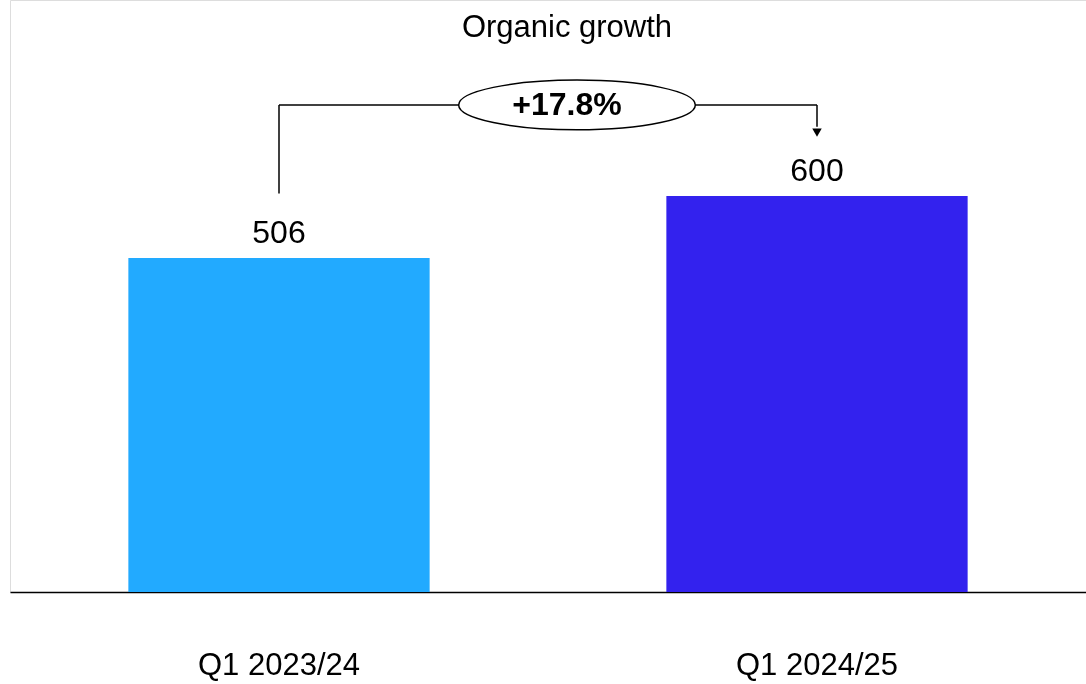  What do you see at coordinates (817, 170) in the screenshot?
I see `data-label: 600` at bounding box center [817, 170].